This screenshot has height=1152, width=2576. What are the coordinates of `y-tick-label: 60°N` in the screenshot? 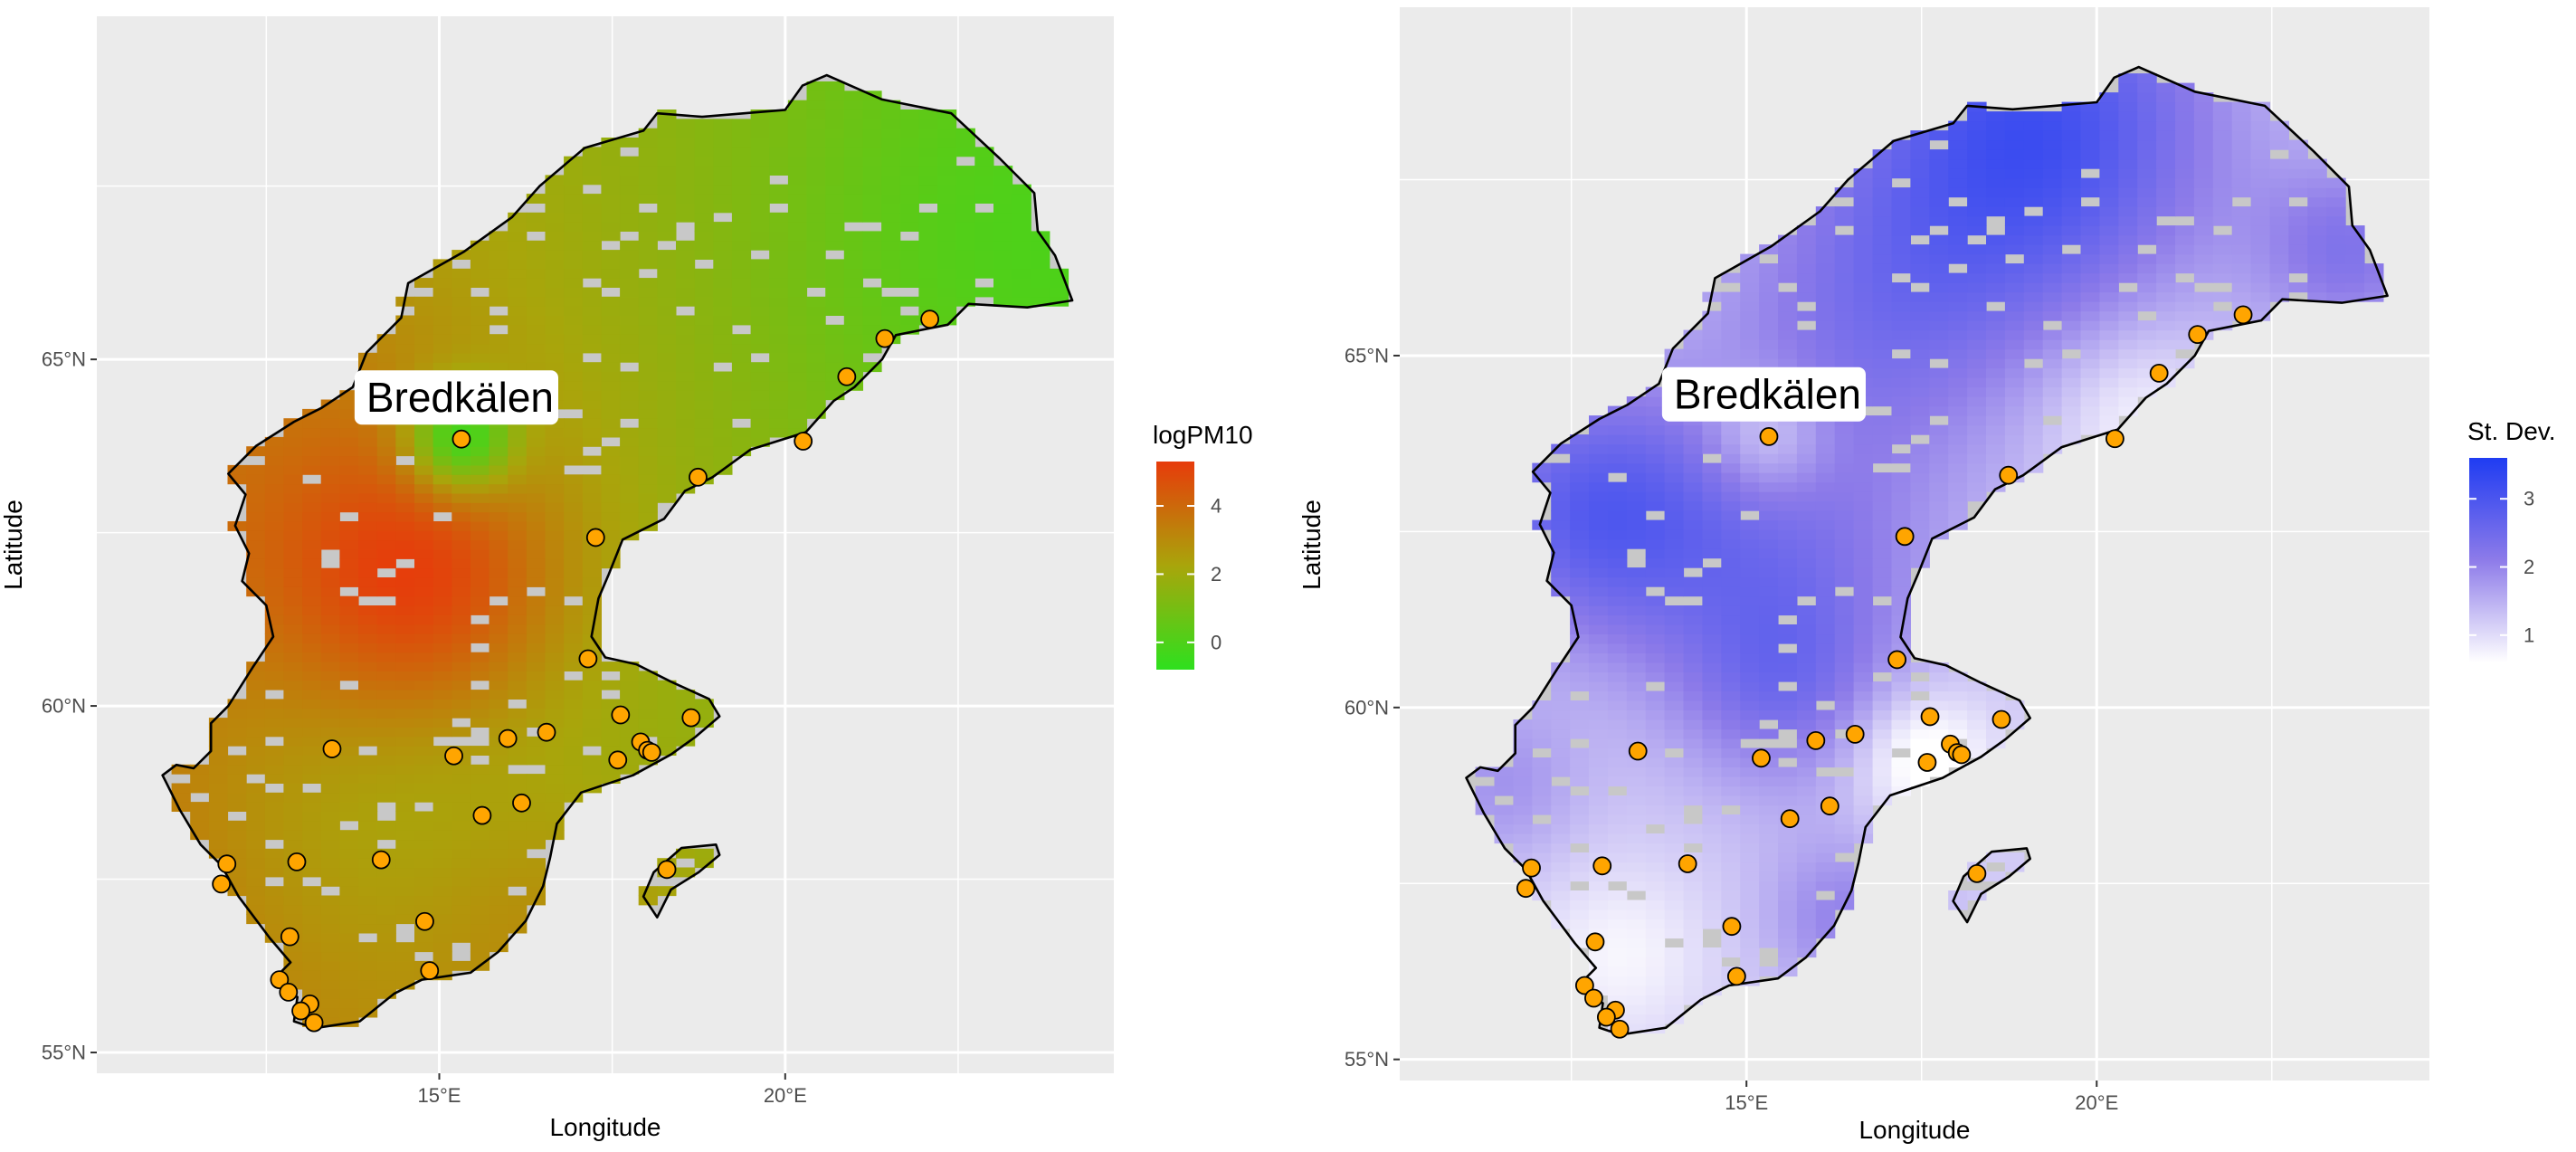 It's located at (1367, 708).